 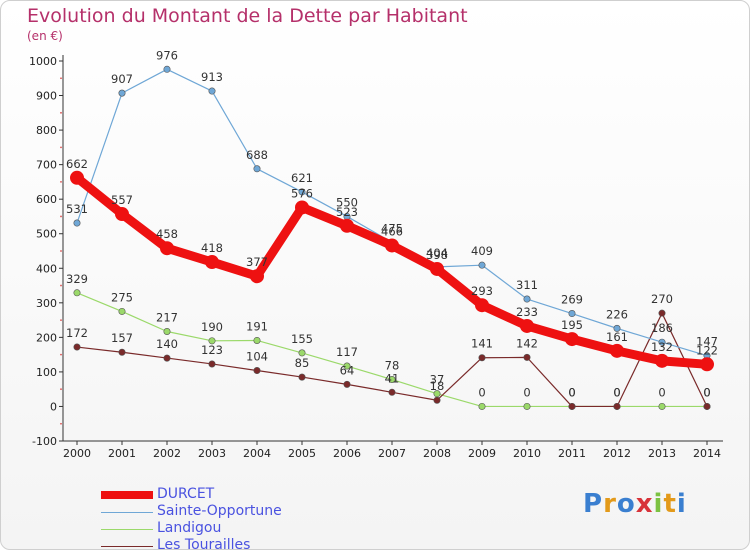 What do you see at coordinates (219, 511) in the screenshot?
I see `legend-label-sainte-opportune: Sainte-Opportune` at bounding box center [219, 511].